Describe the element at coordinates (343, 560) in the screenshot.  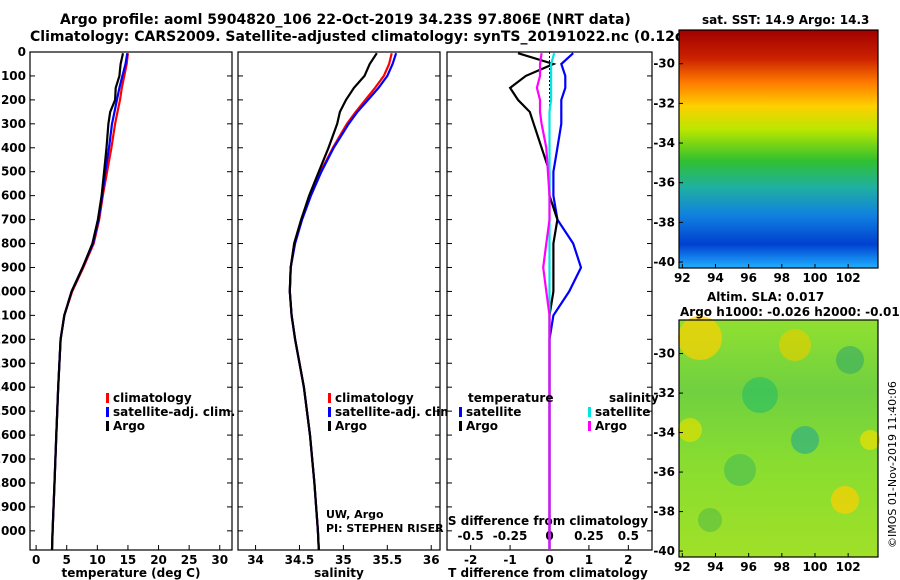
I see `x-tick-label: 35` at that location.